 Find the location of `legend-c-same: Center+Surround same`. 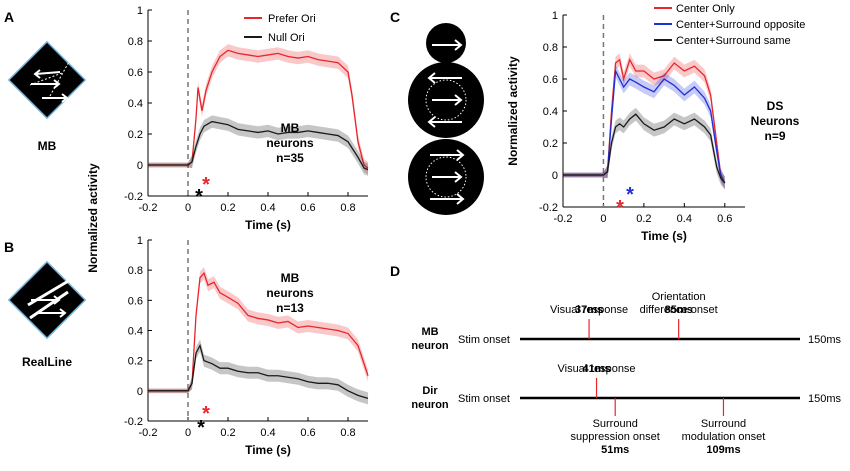

legend-c-same: Center+Surround same is located at coordinates (733, 41).